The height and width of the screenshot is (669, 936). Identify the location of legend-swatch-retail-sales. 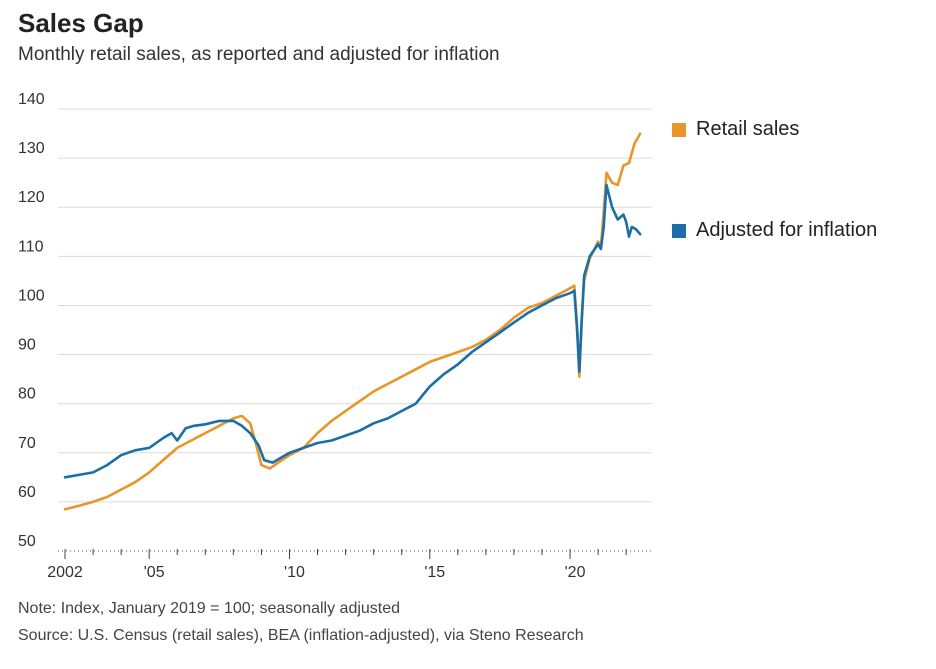
(679, 129).